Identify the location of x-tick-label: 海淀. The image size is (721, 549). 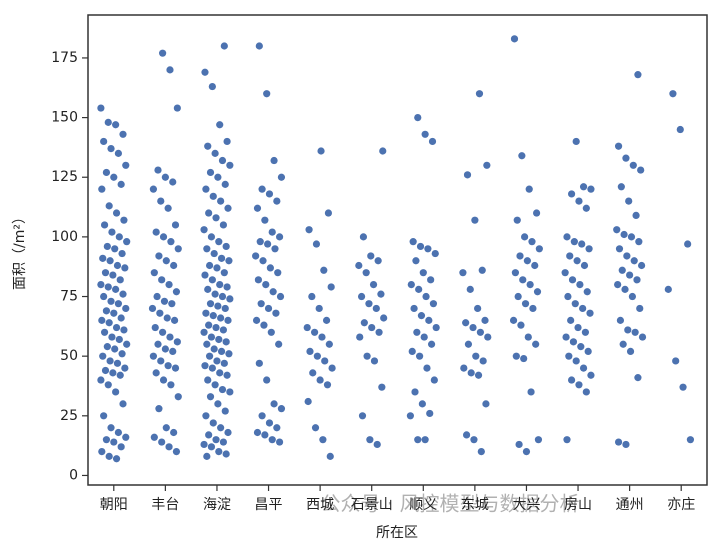
(217, 505).